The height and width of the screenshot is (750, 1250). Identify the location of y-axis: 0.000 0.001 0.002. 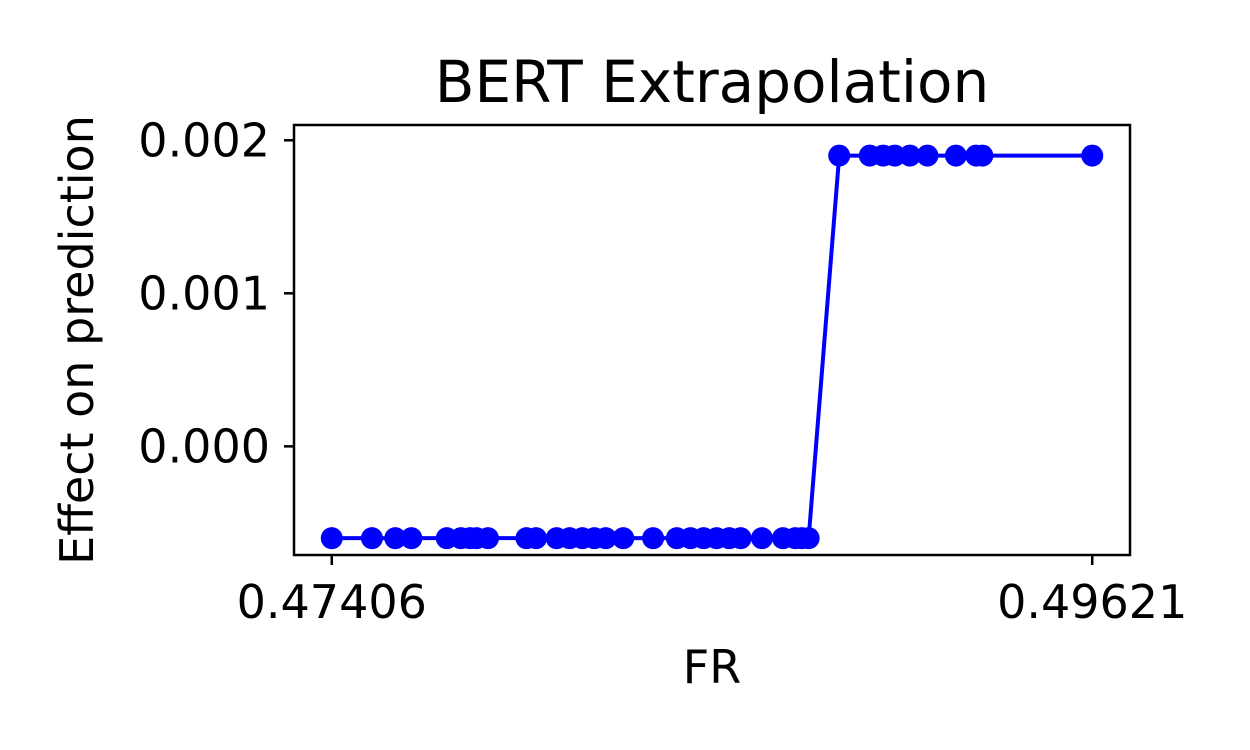
(216, 293).